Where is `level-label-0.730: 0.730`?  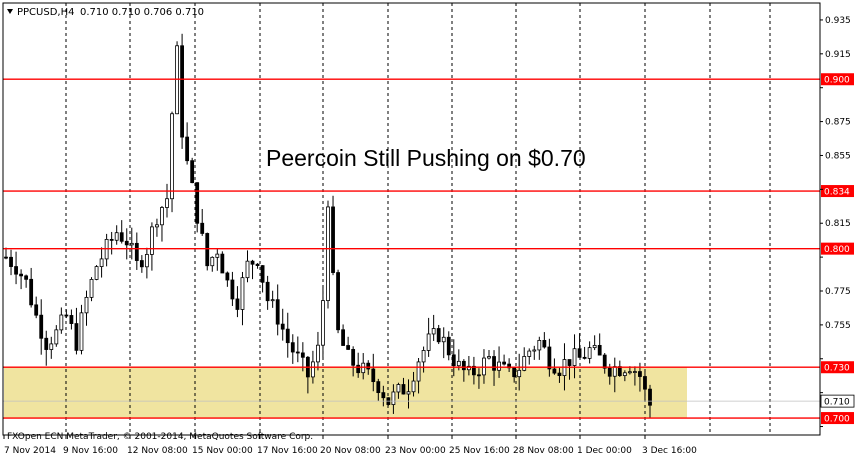 level-label-0.730: 0.730 is located at coordinates (837, 369).